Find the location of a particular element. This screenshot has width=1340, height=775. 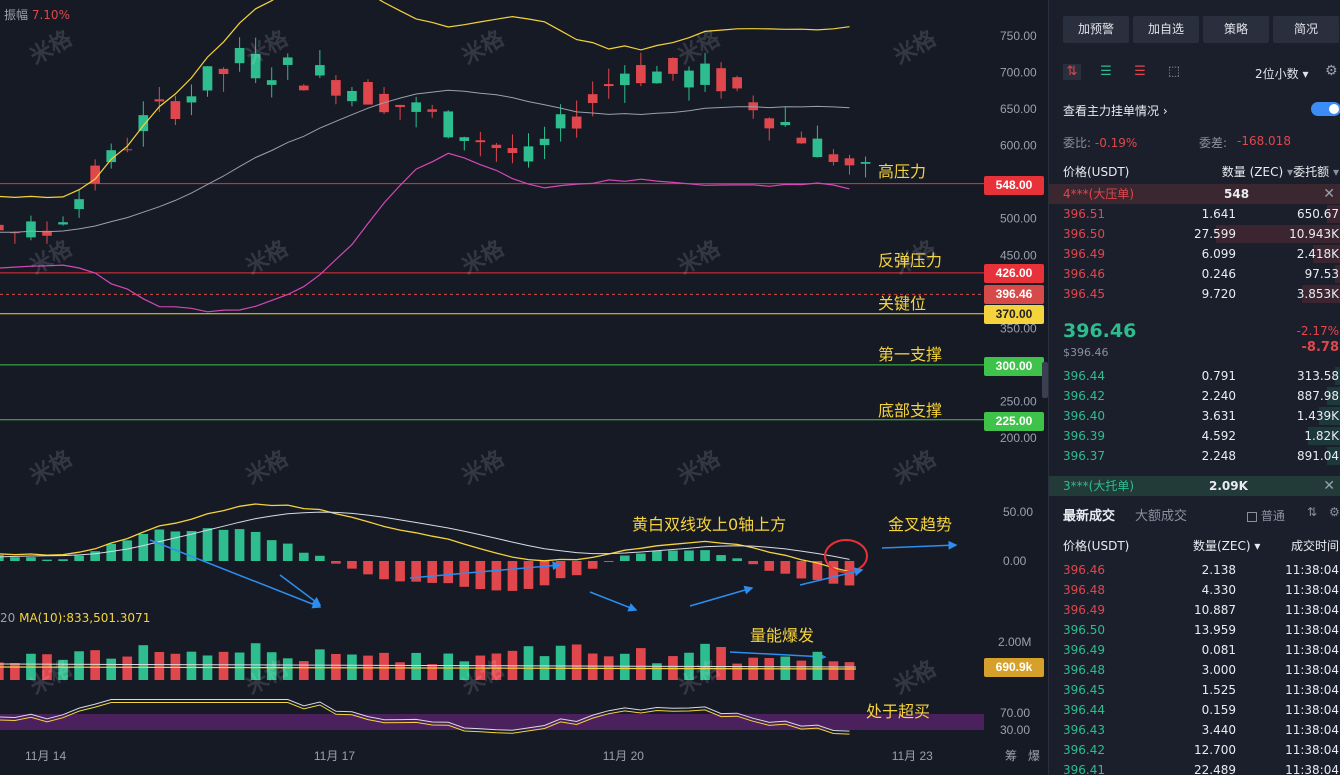

ask-row: 396.45 9.720 3.853K is located at coordinates (1201, 294).